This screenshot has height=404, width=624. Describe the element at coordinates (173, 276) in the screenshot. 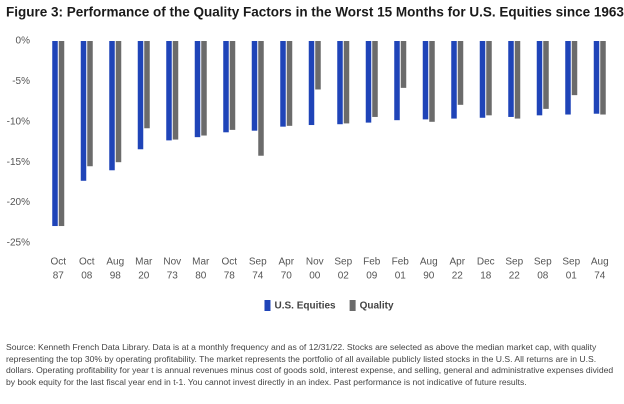

I see `x-tick-label: 73` at that location.